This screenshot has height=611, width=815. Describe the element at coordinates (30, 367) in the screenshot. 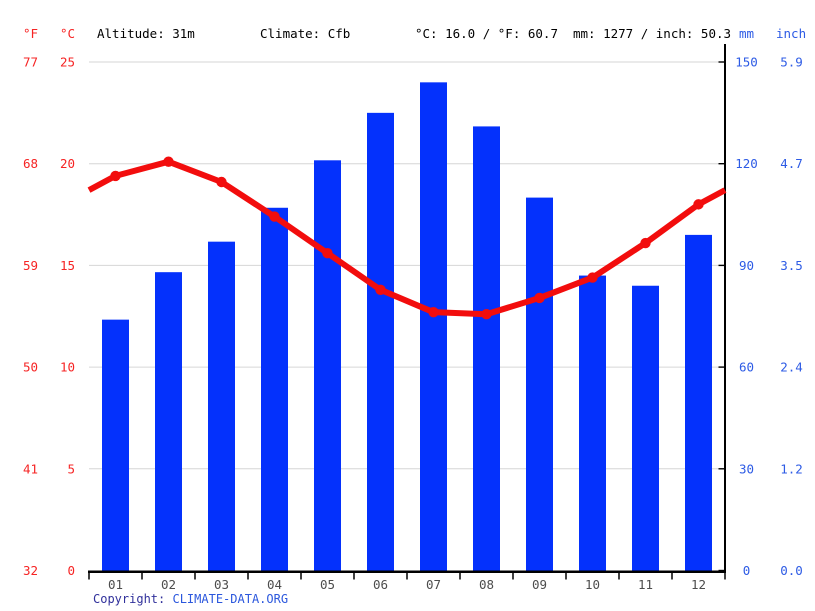

I see `fahrenheit-tick-label: 50` at that location.